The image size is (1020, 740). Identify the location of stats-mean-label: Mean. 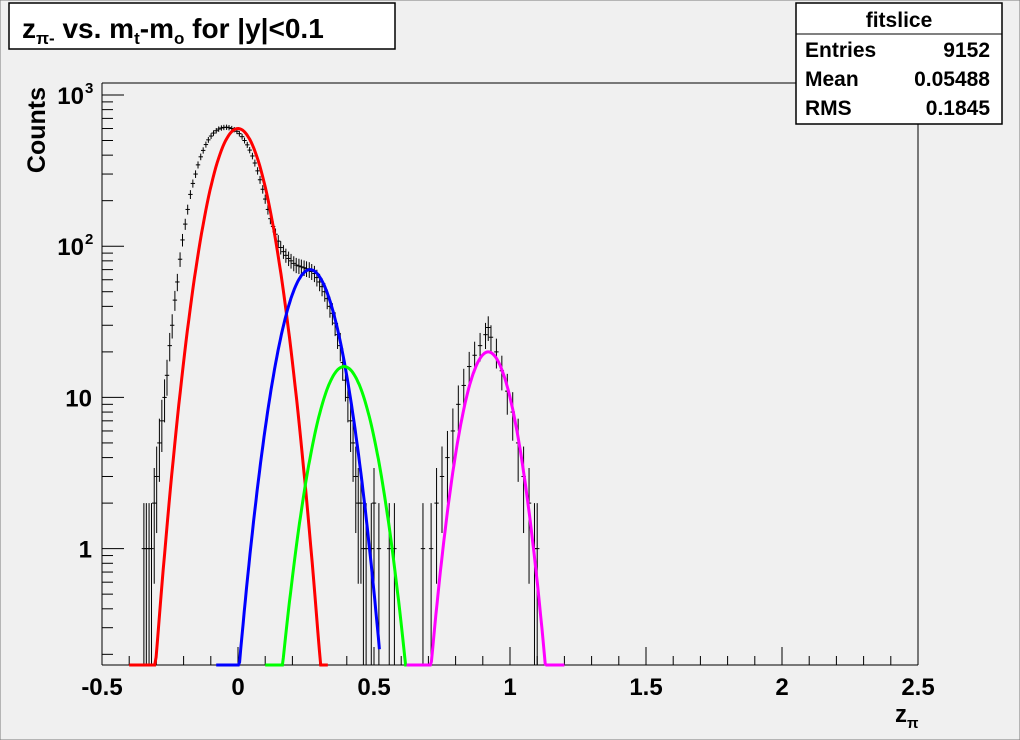
(832, 79).